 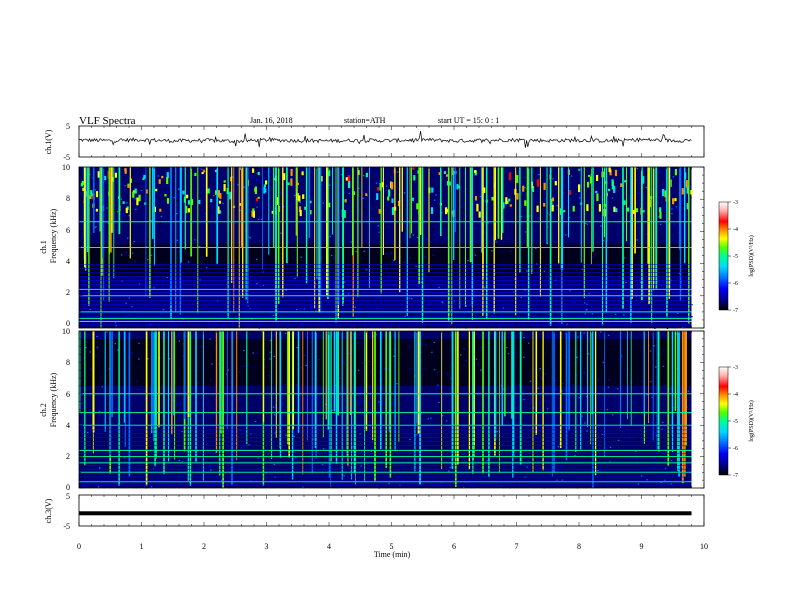 What do you see at coordinates (392, 554) in the screenshot?
I see `time-axis-label: Time (min)` at bounding box center [392, 554].